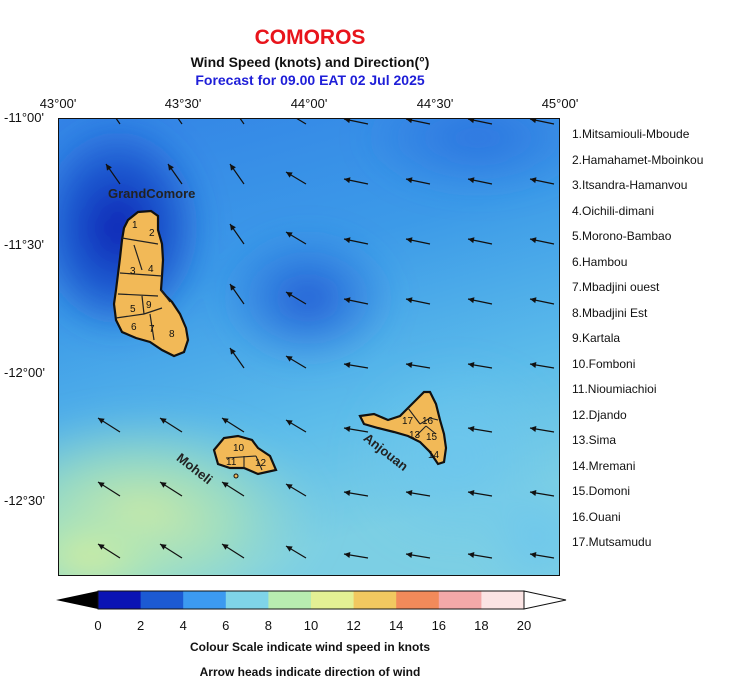 The height and width of the screenshot is (700, 750). Describe the element at coordinates (600, 261) in the screenshot. I see `legend-district-6: 6.Hambou` at that location.